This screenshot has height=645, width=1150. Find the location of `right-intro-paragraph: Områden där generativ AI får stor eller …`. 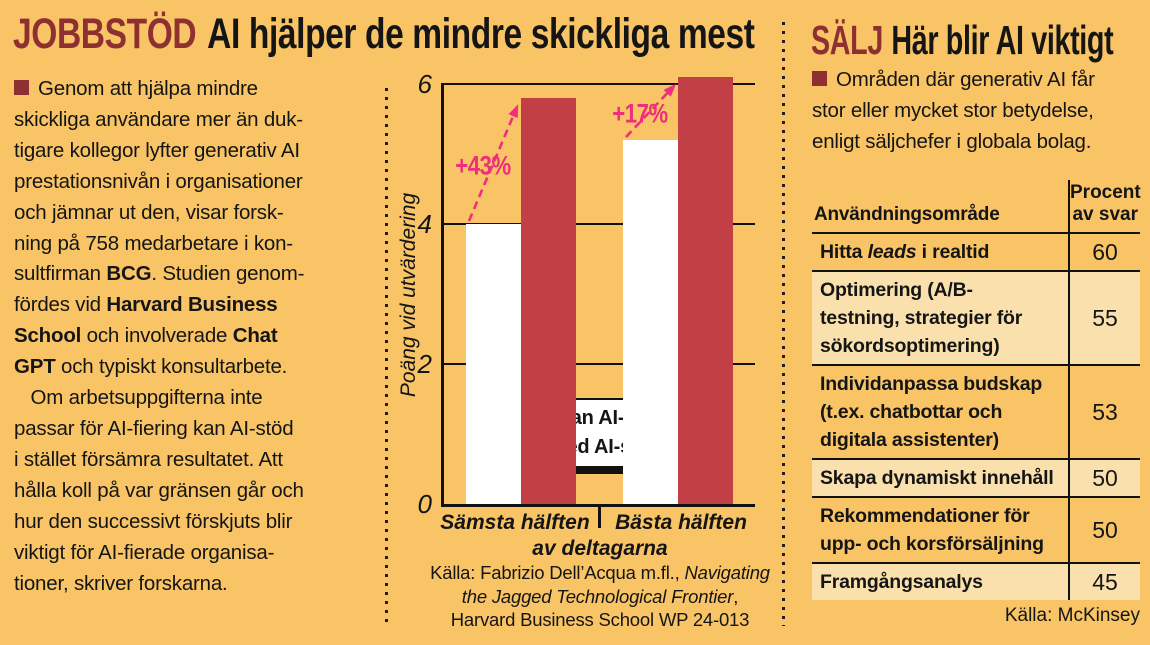

right-intro-paragraph: Områden där generativ AI får stor eller … is located at coordinates (981, 110).